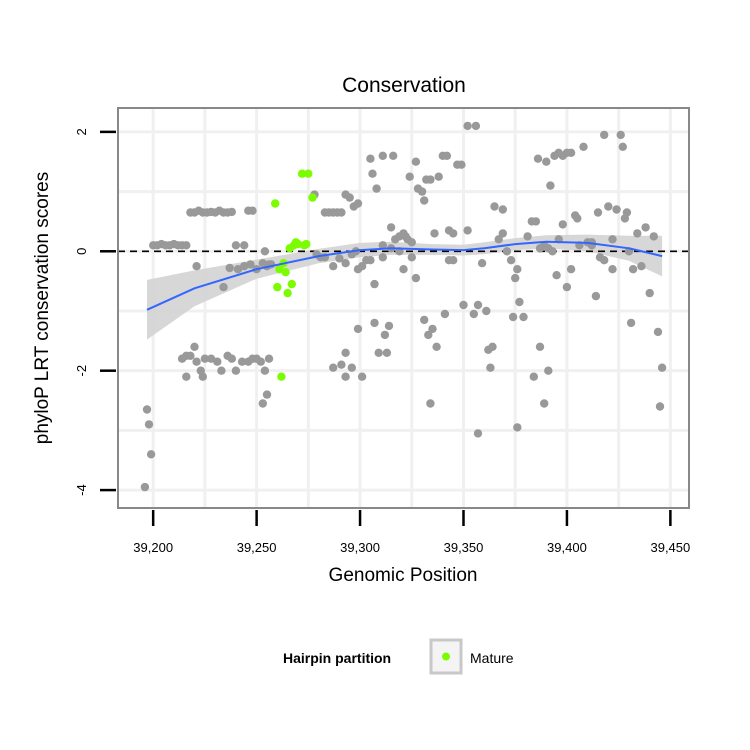 This screenshot has height=750, width=750. What do you see at coordinates (567, 547) in the screenshot?
I see `x-tick-label: 39,400` at bounding box center [567, 547].